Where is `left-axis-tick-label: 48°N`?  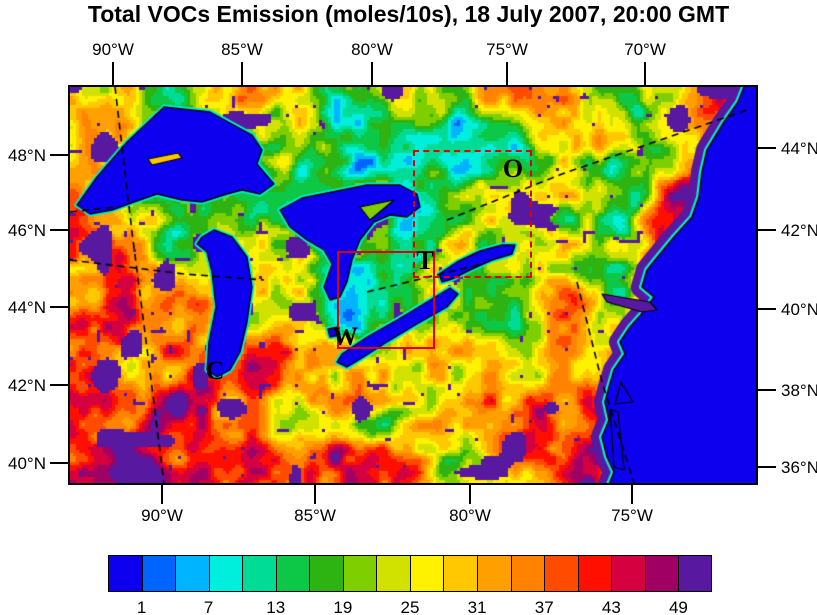
left-axis-tick-label: 48°N is located at coordinates (27, 155).